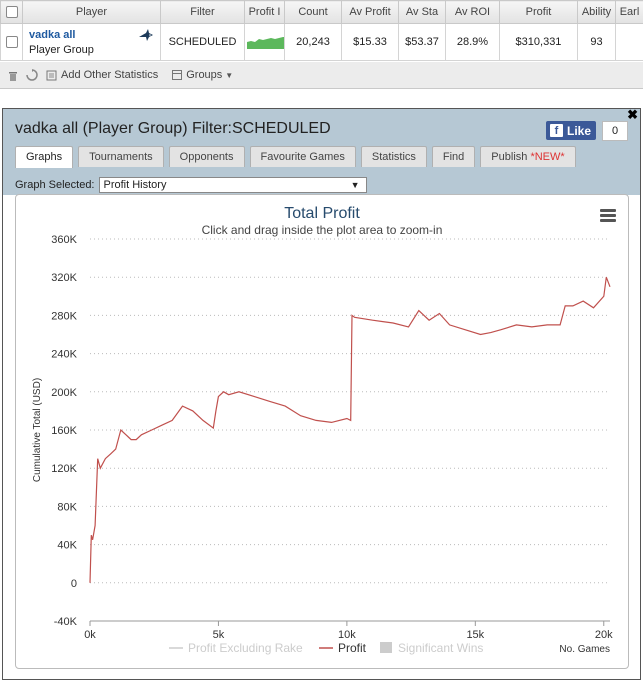  I want to click on y-tick-label: -40K, so click(66, 622).